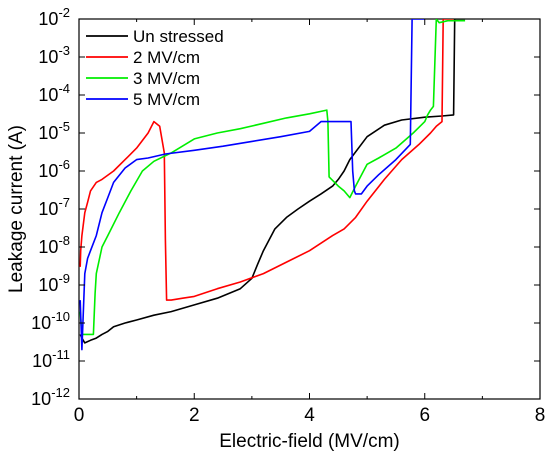  What do you see at coordinates (166, 78) in the screenshot?
I see `legend-label-3-mv-cm: 3 MV/cm` at bounding box center [166, 78].